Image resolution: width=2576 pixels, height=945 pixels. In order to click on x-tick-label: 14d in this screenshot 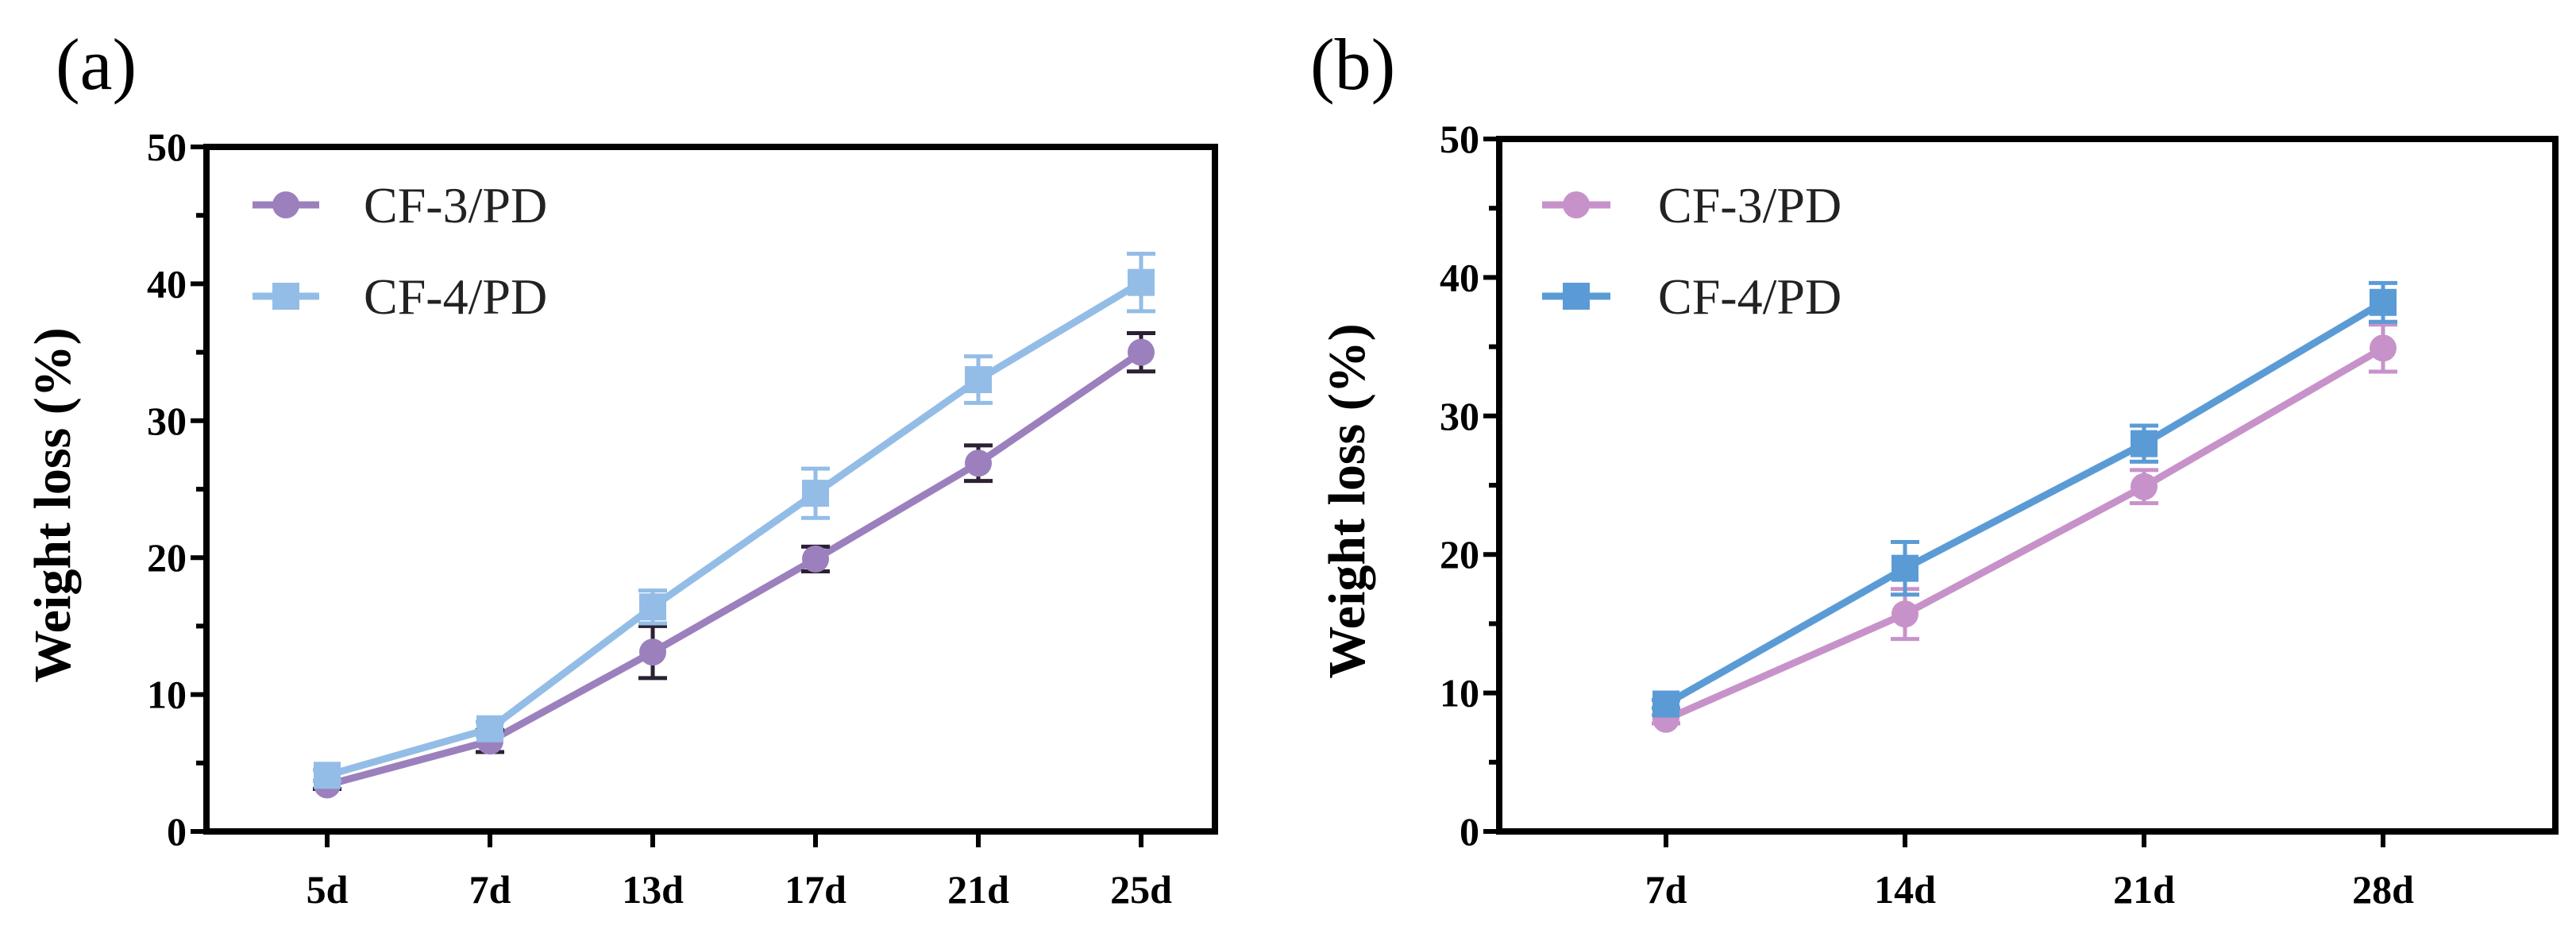, I will do `click(1905, 889)`.